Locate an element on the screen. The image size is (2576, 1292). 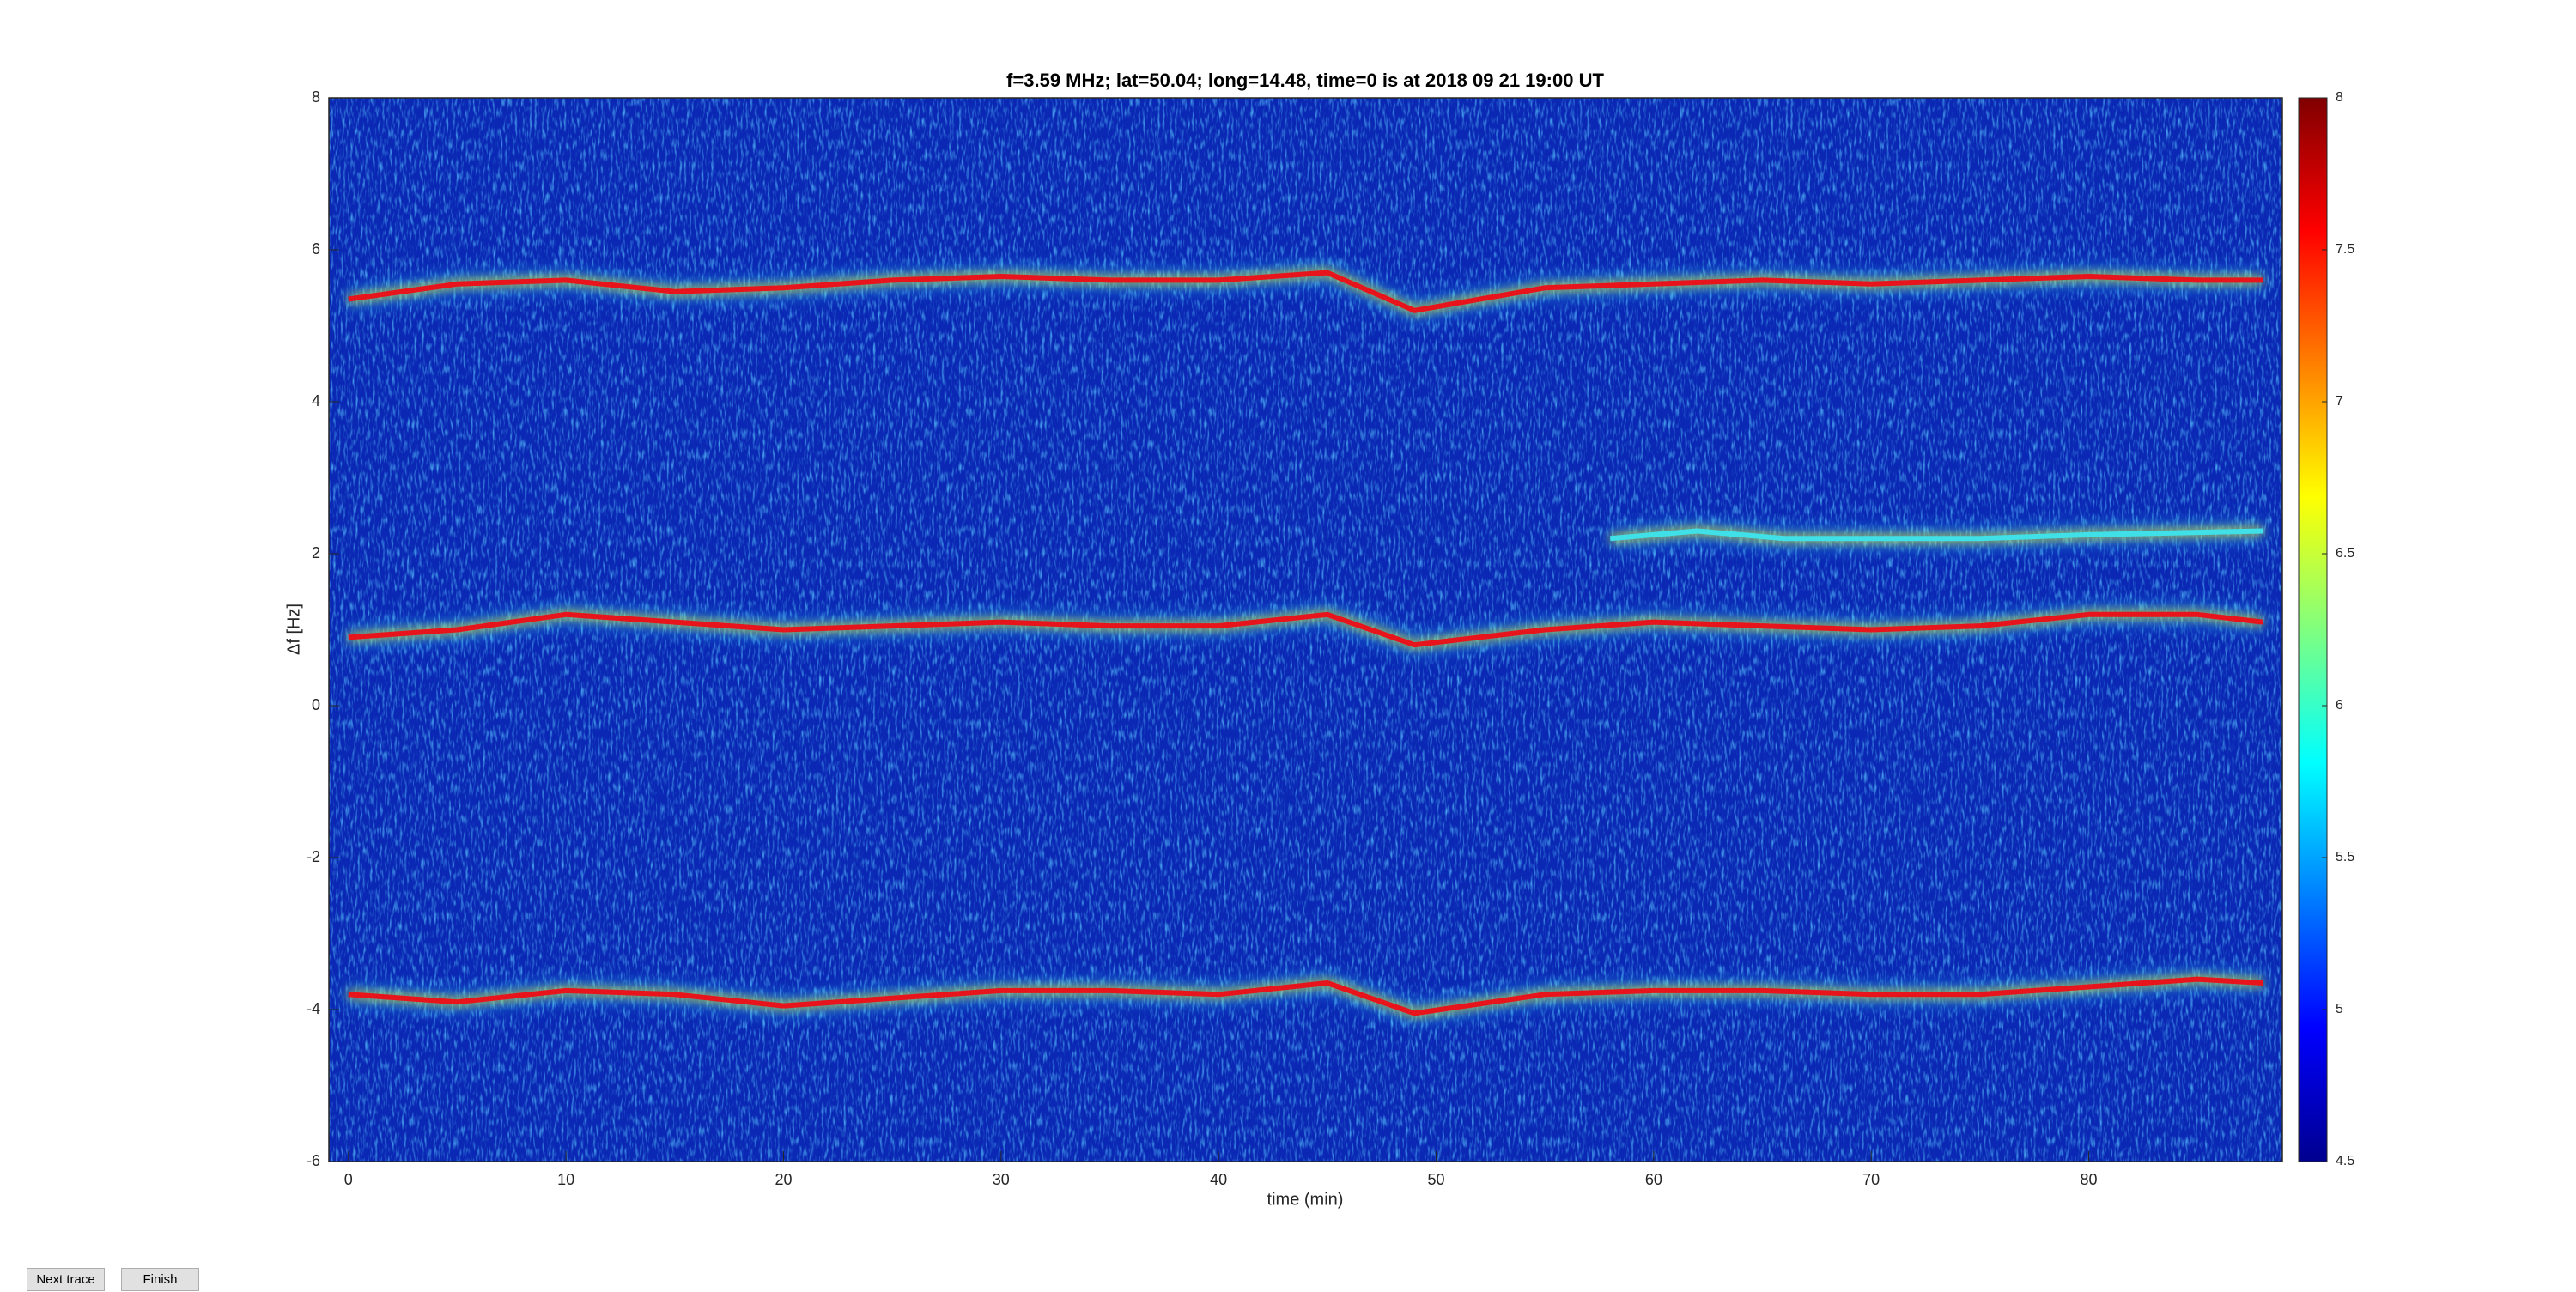
y-tick-label: -2 is located at coordinates (313, 856).